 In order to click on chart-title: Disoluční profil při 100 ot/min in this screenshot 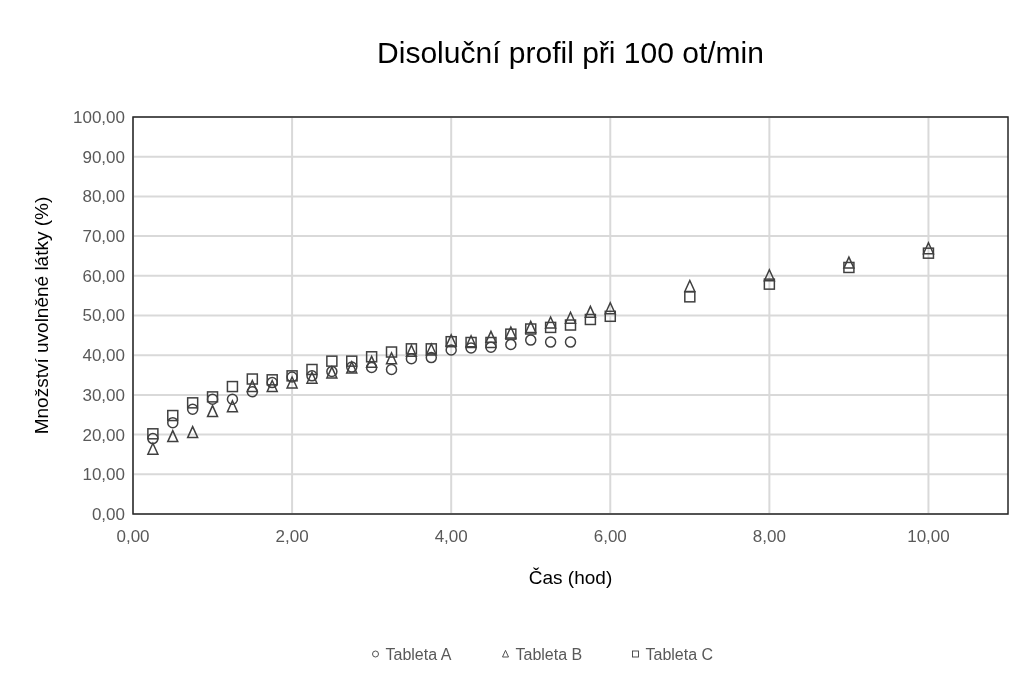, I will do `click(570, 52)`.